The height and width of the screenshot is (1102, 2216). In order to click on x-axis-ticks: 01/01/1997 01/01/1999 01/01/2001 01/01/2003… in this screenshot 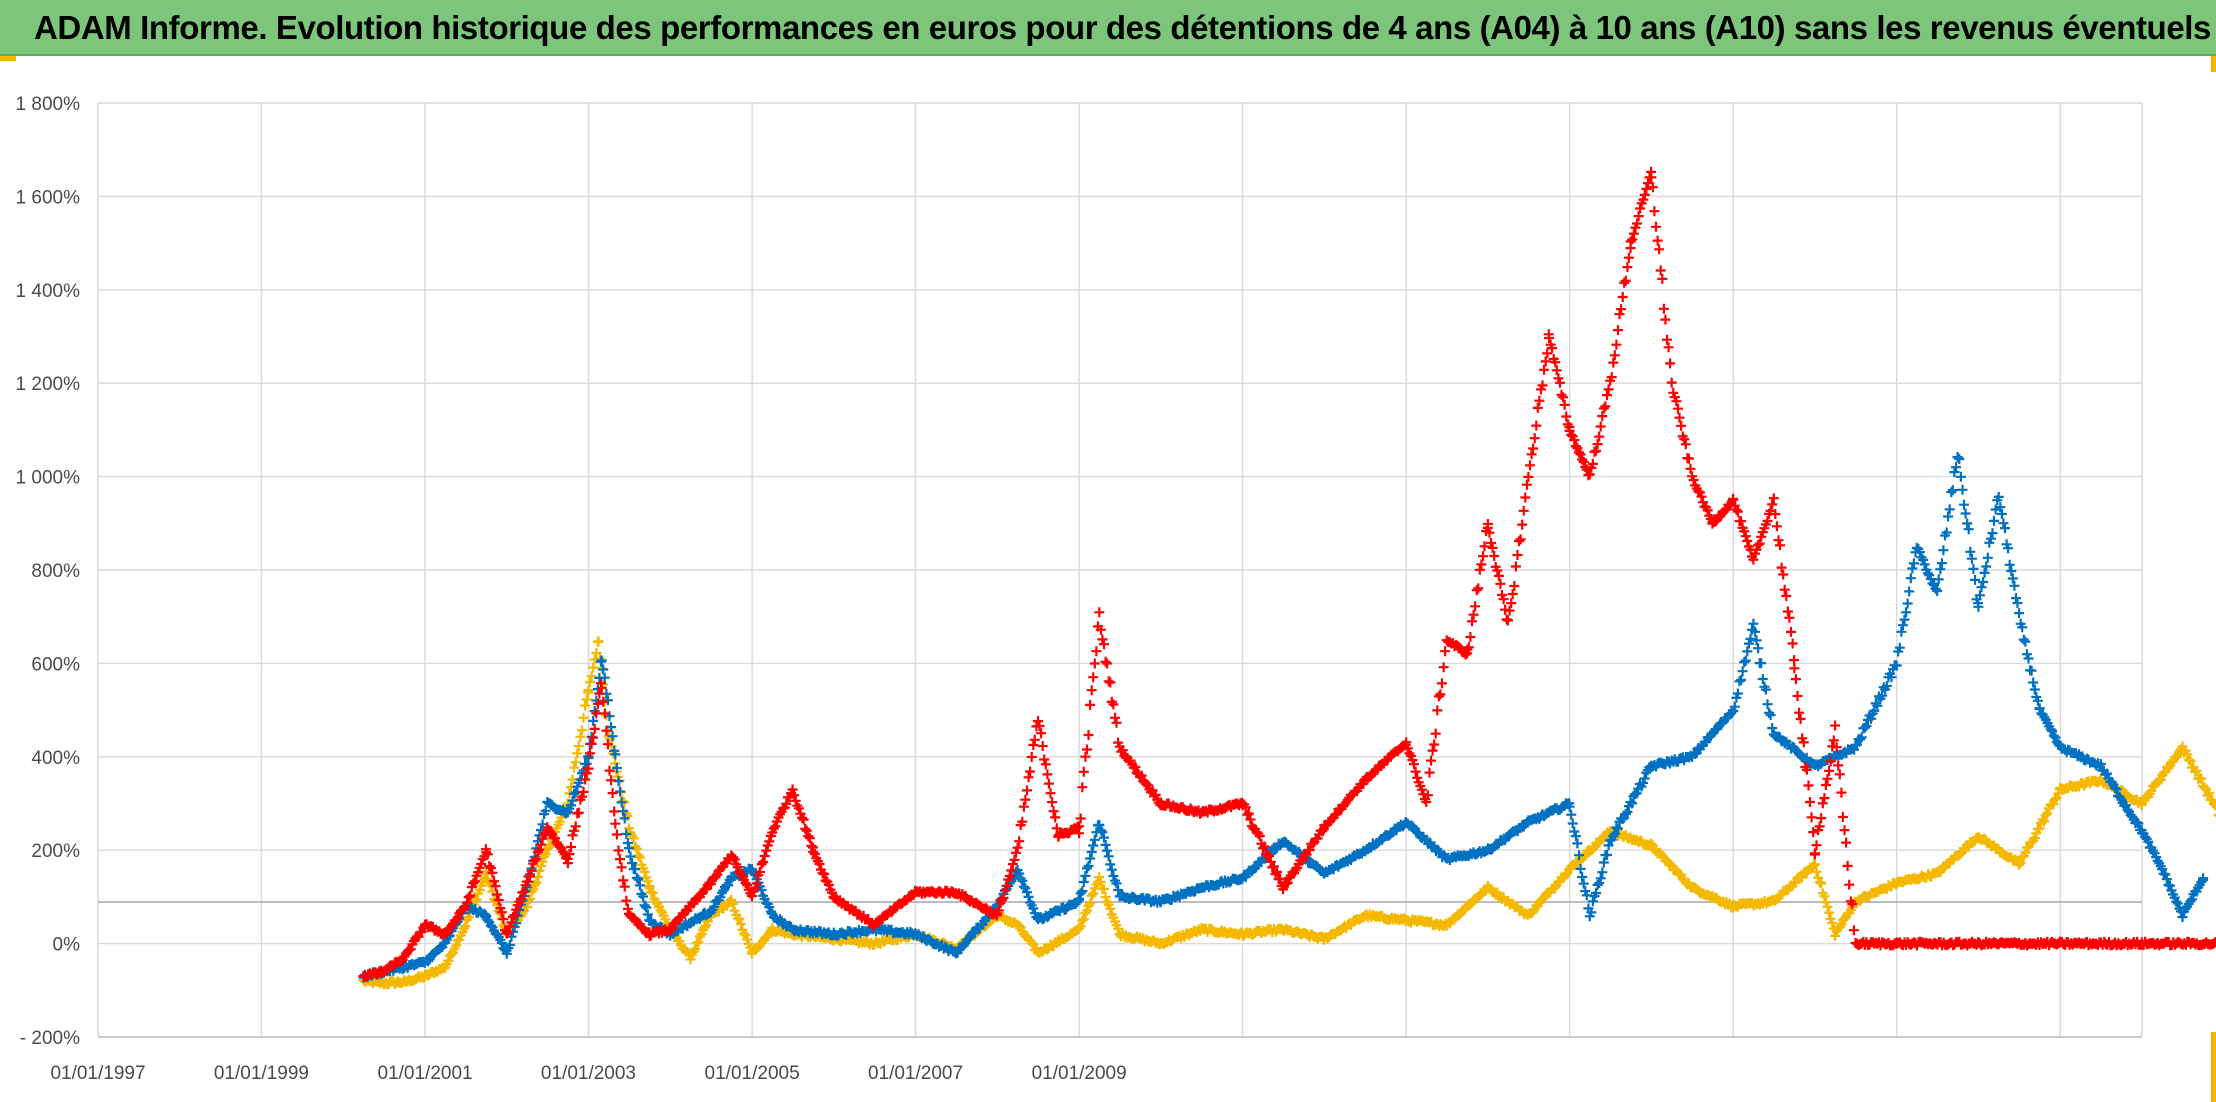, I will do `click(588, 1073)`.